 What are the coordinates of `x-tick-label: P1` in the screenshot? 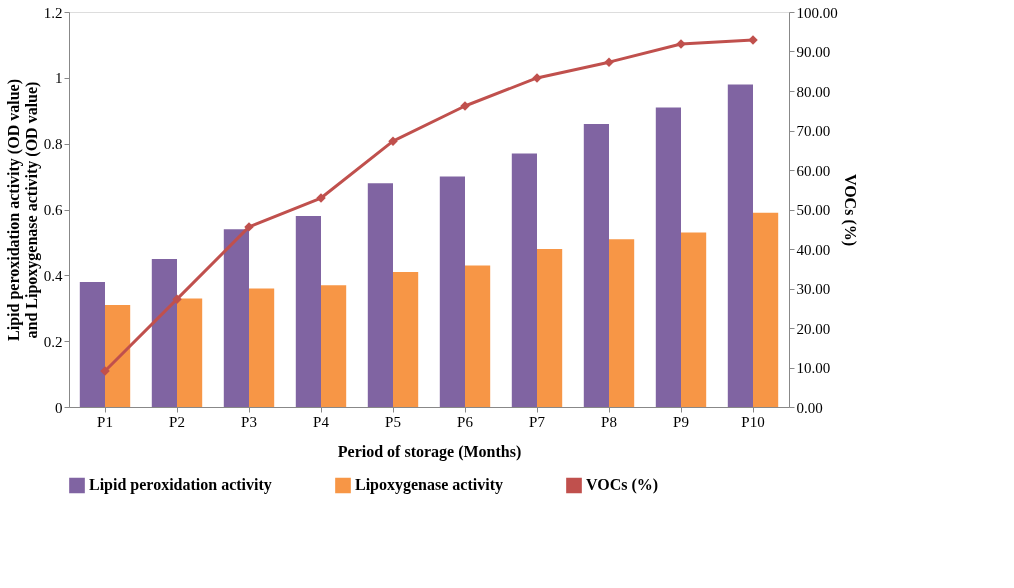 It's located at (105, 421).